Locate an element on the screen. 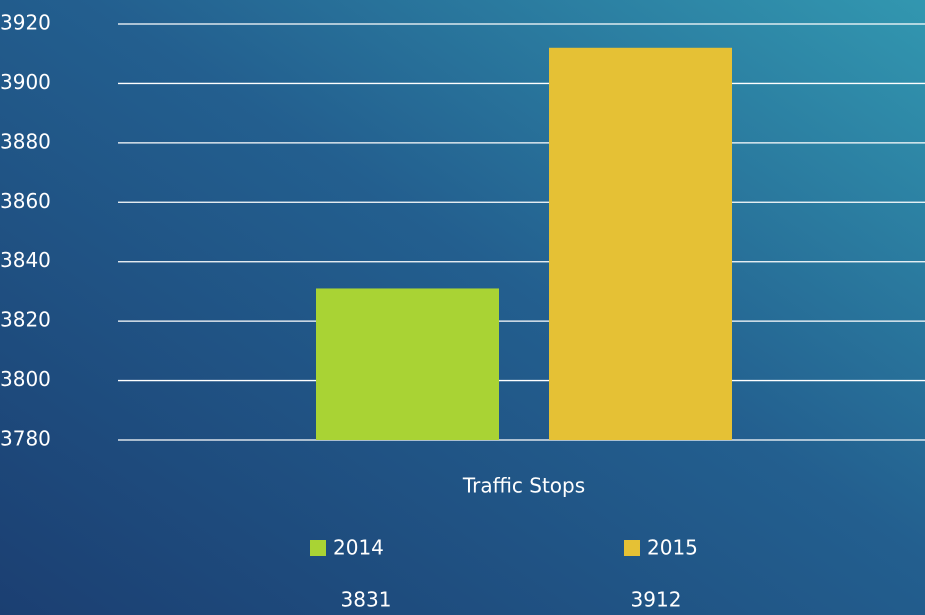  y-tick-label: 3860 is located at coordinates (25, 201).